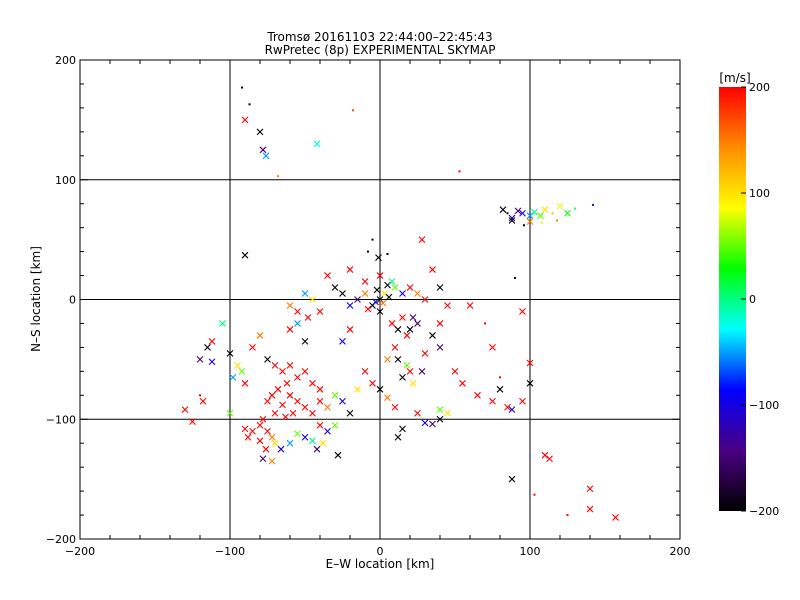 The image size is (800, 600). What do you see at coordinates (230, 551) in the screenshot?
I see `x-tick-label: −100` at bounding box center [230, 551].